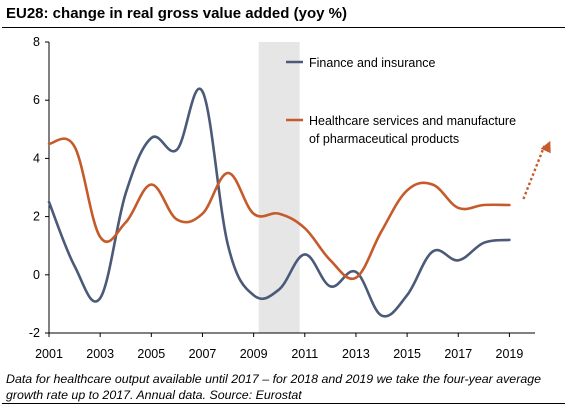 This screenshot has width=567, height=405. Describe the element at coordinates (151, 354) in the screenshot. I see `x-tick-label: 2005` at that location.